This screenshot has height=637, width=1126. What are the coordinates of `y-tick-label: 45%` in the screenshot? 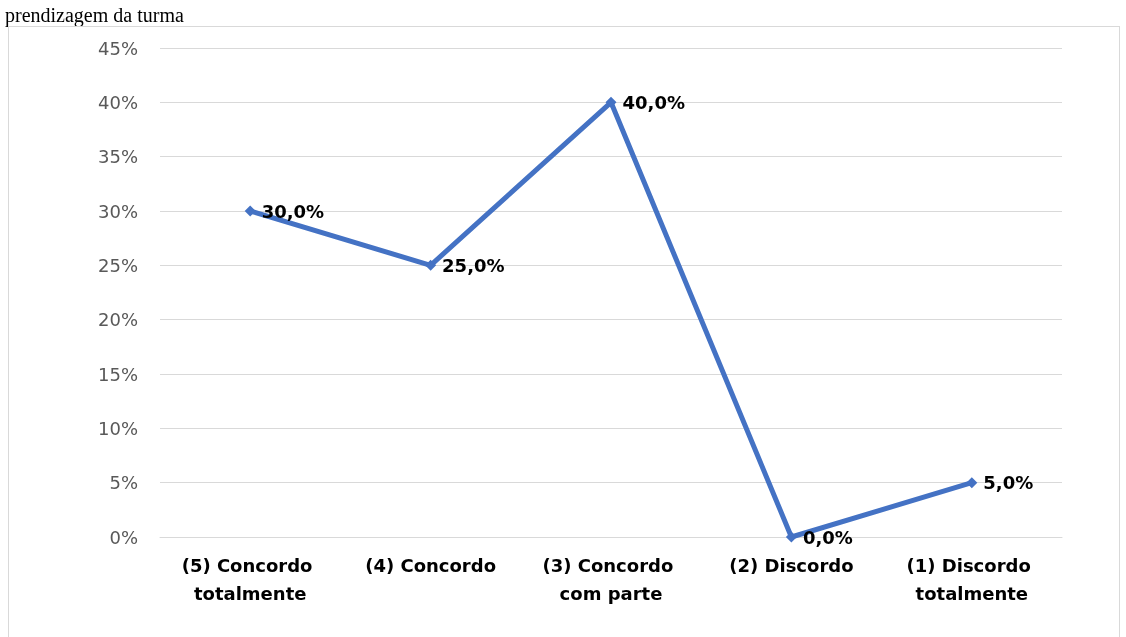 It's located at (117, 48).